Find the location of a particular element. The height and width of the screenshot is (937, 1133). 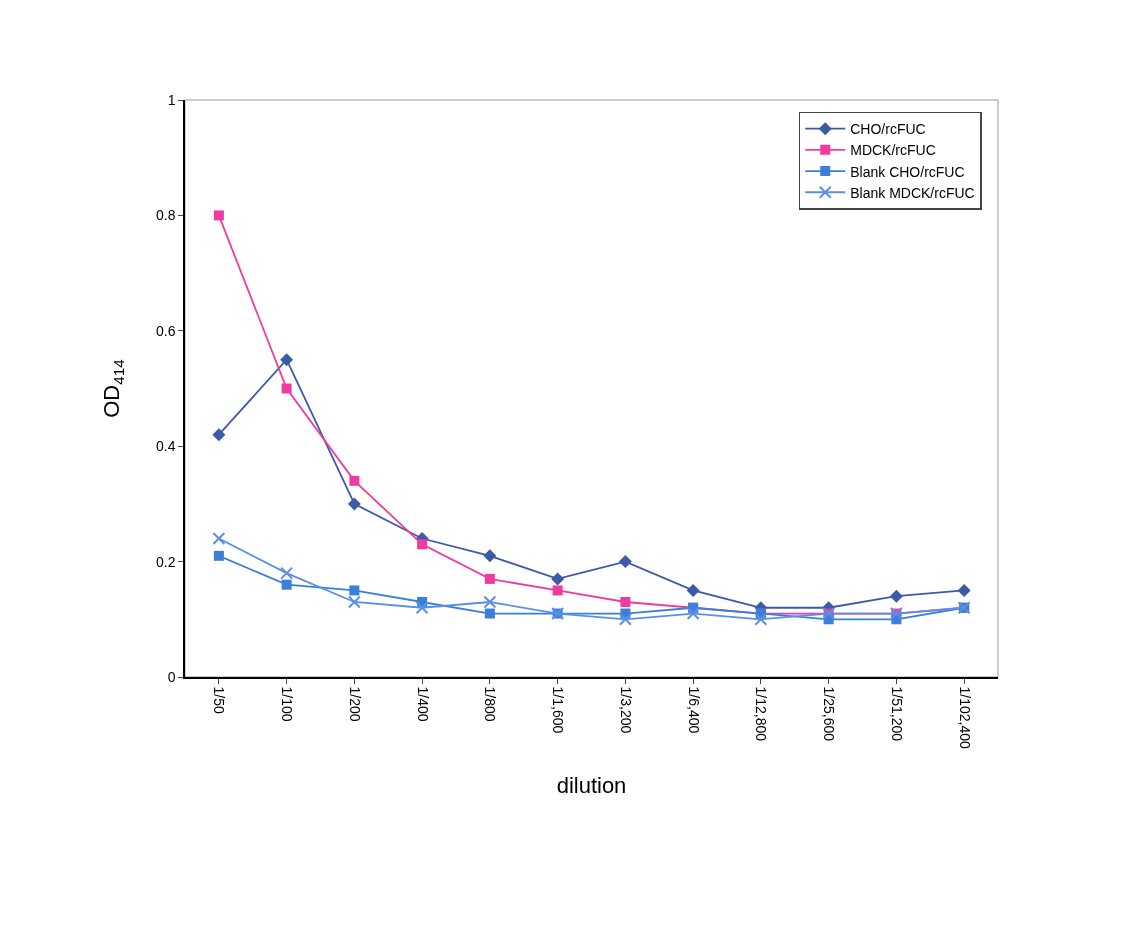

y-tick-label: 0 is located at coordinates (171, 676).